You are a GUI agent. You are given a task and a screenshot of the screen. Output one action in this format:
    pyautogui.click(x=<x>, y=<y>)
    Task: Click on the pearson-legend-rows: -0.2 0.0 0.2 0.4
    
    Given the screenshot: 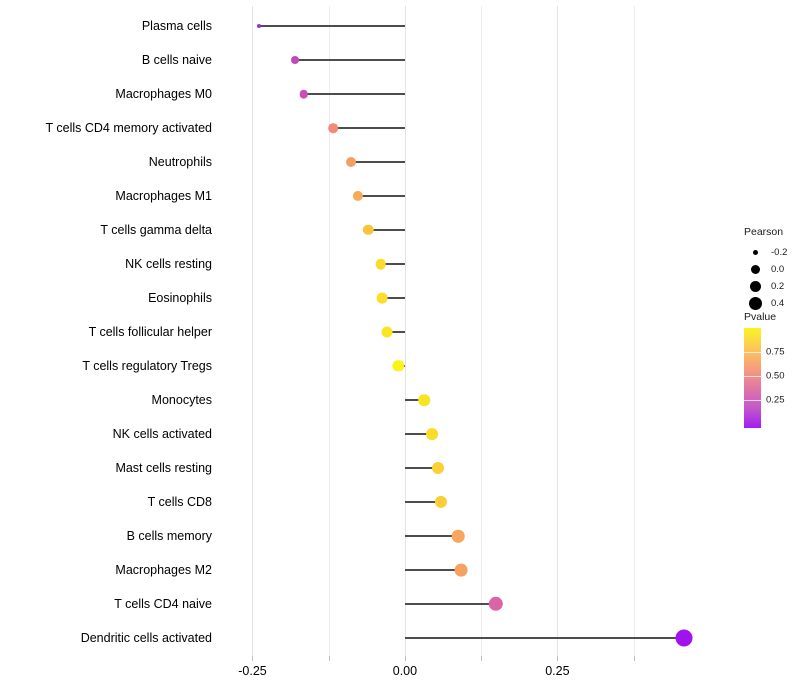 What is the action you would take?
    pyautogui.click(x=765, y=278)
    